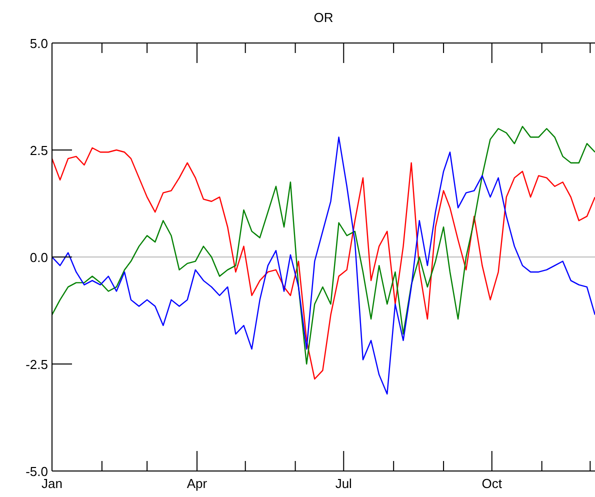 This screenshot has height=497, width=595. What do you see at coordinates (37, 364) in the screenshot?
I see `y-tick-label: -2.5` at bounding box center [37, 364].